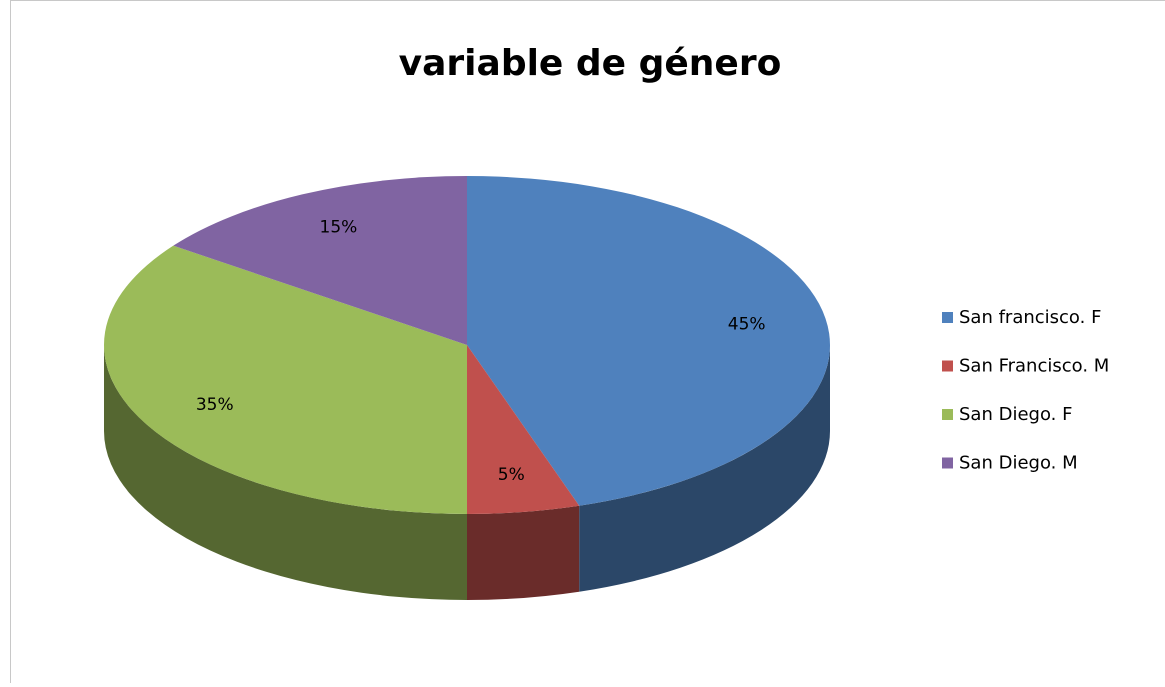 The image size is (1165, 687). What do you see at coordinates (747, 324) in the screenshot?
I see `data-label: 45%` at bounding box center [747, 324].